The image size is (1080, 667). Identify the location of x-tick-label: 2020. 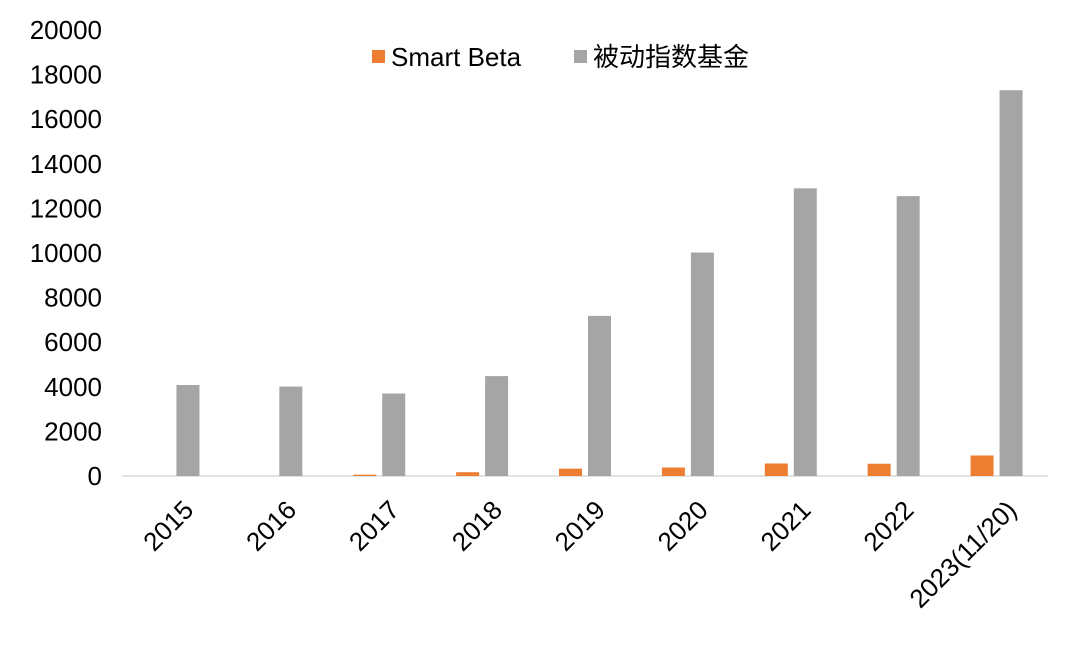
(683, 526).